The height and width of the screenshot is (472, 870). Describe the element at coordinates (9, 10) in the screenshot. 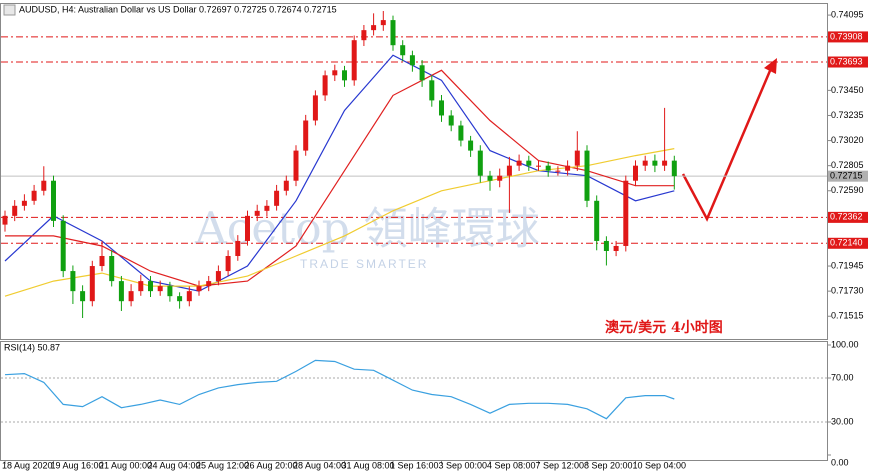

I see `symbol-icon` at that location.